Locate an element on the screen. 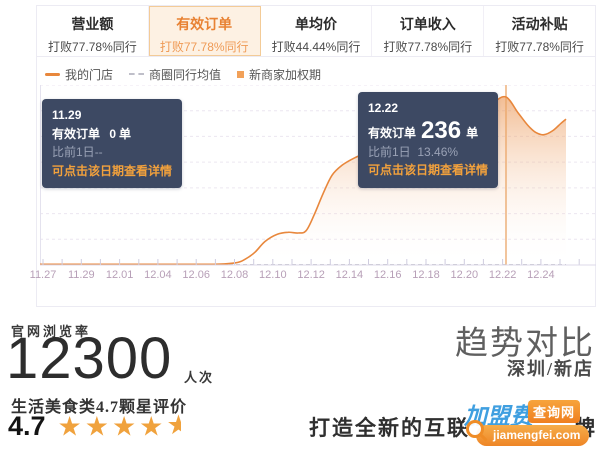 The width and height of the screenshot is (600, 459). legend-item-my-store: 我的门店 is located at coordinates (79, 74).